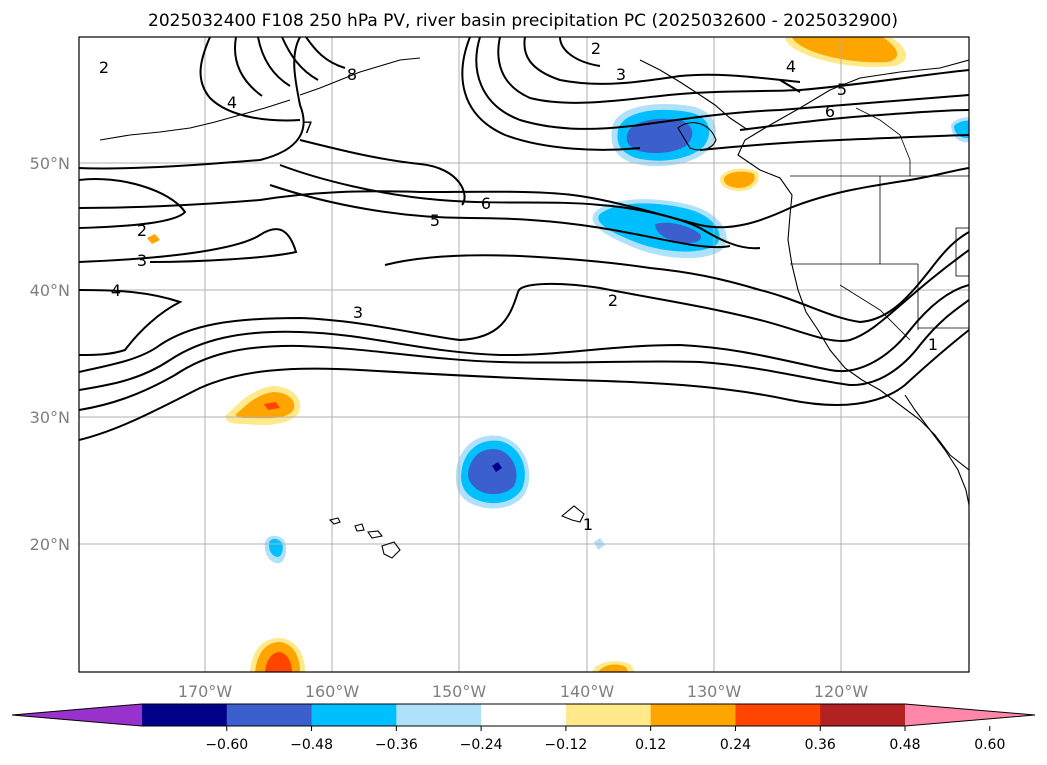  What do you see at coordinates (205, 691) in the screenshot?
I see `lon-label-170w: 170°W` at bounding box center [205, 691].